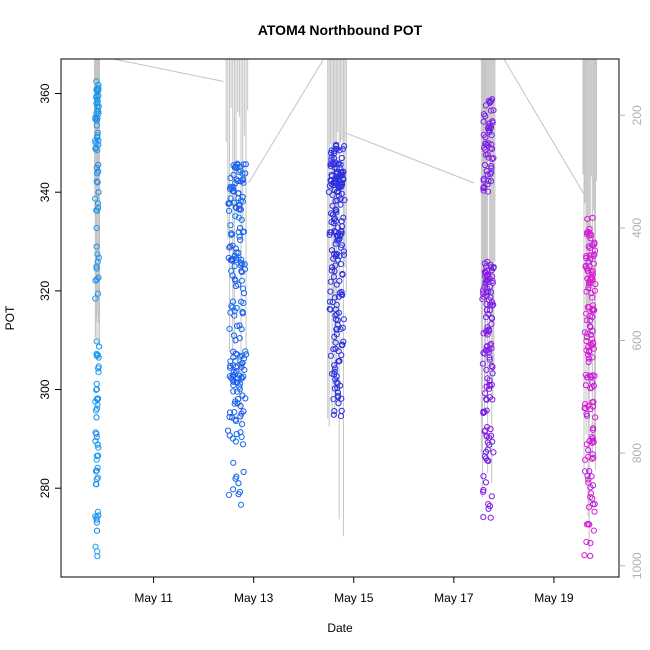 The image size is (650, 650). I want to click on depth-connector-line, so click(286, 121).